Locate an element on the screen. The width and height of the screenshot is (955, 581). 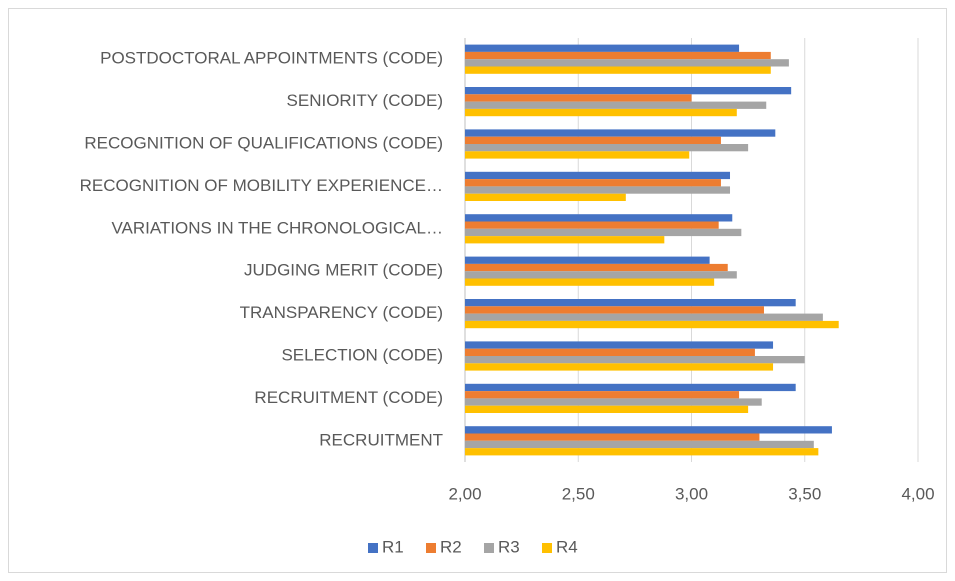
legend-label: R3 is located at coordinates (509, 546).